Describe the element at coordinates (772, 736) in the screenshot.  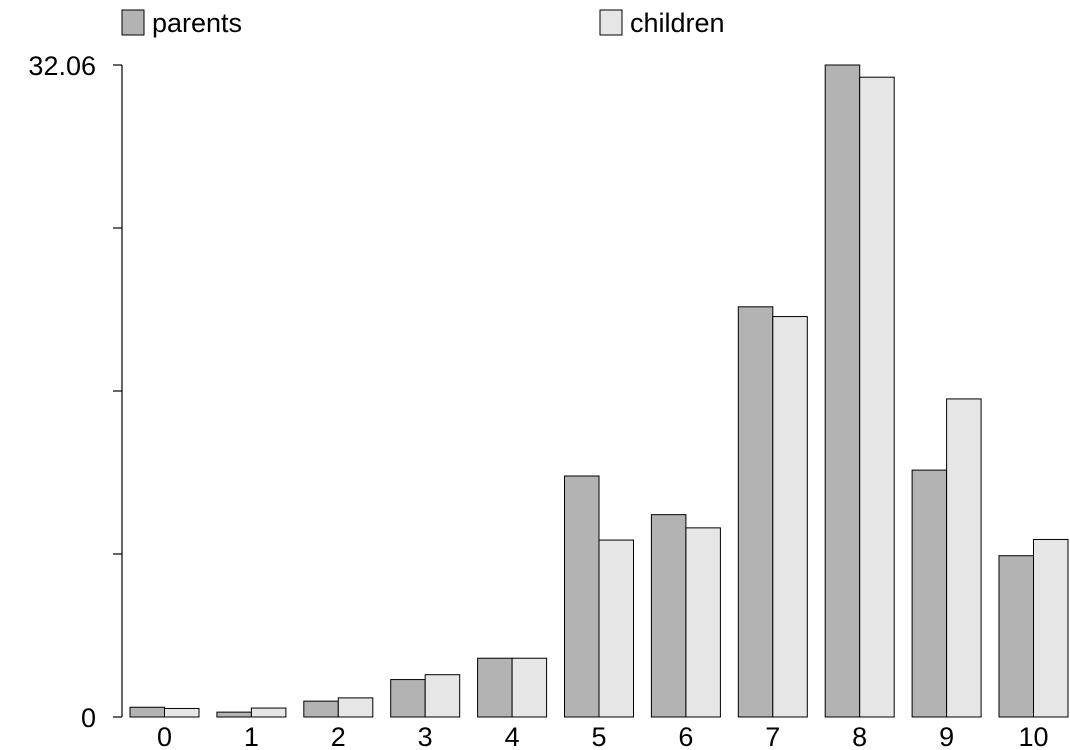
I see `x-tick-label: 7` at that location.